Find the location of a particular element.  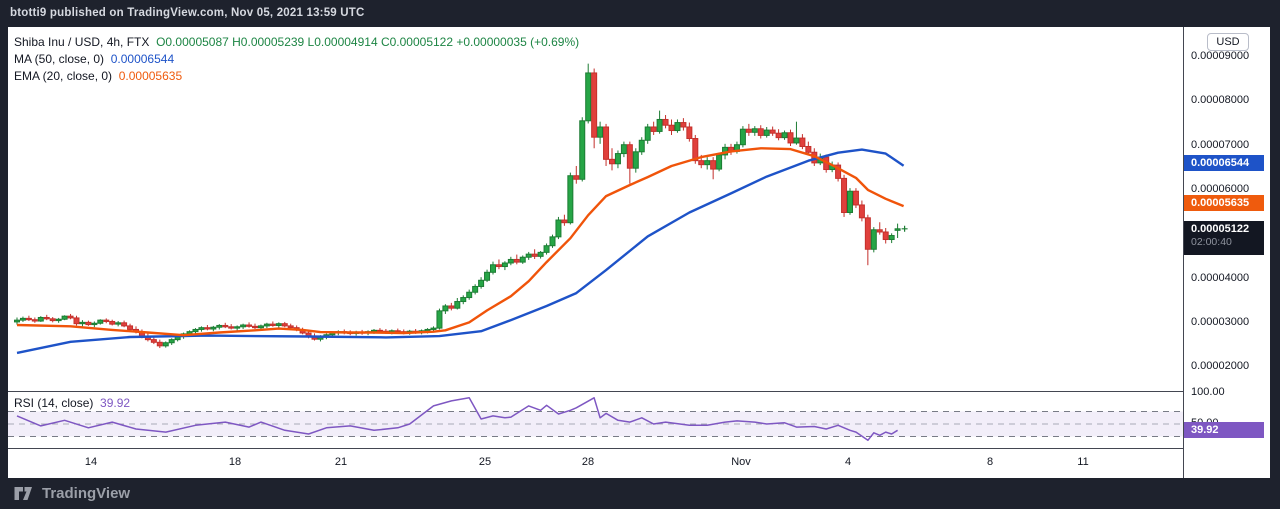

ema-row: EMA (20, close, 0) 0.00005635 is located at coordinates (296, 76).